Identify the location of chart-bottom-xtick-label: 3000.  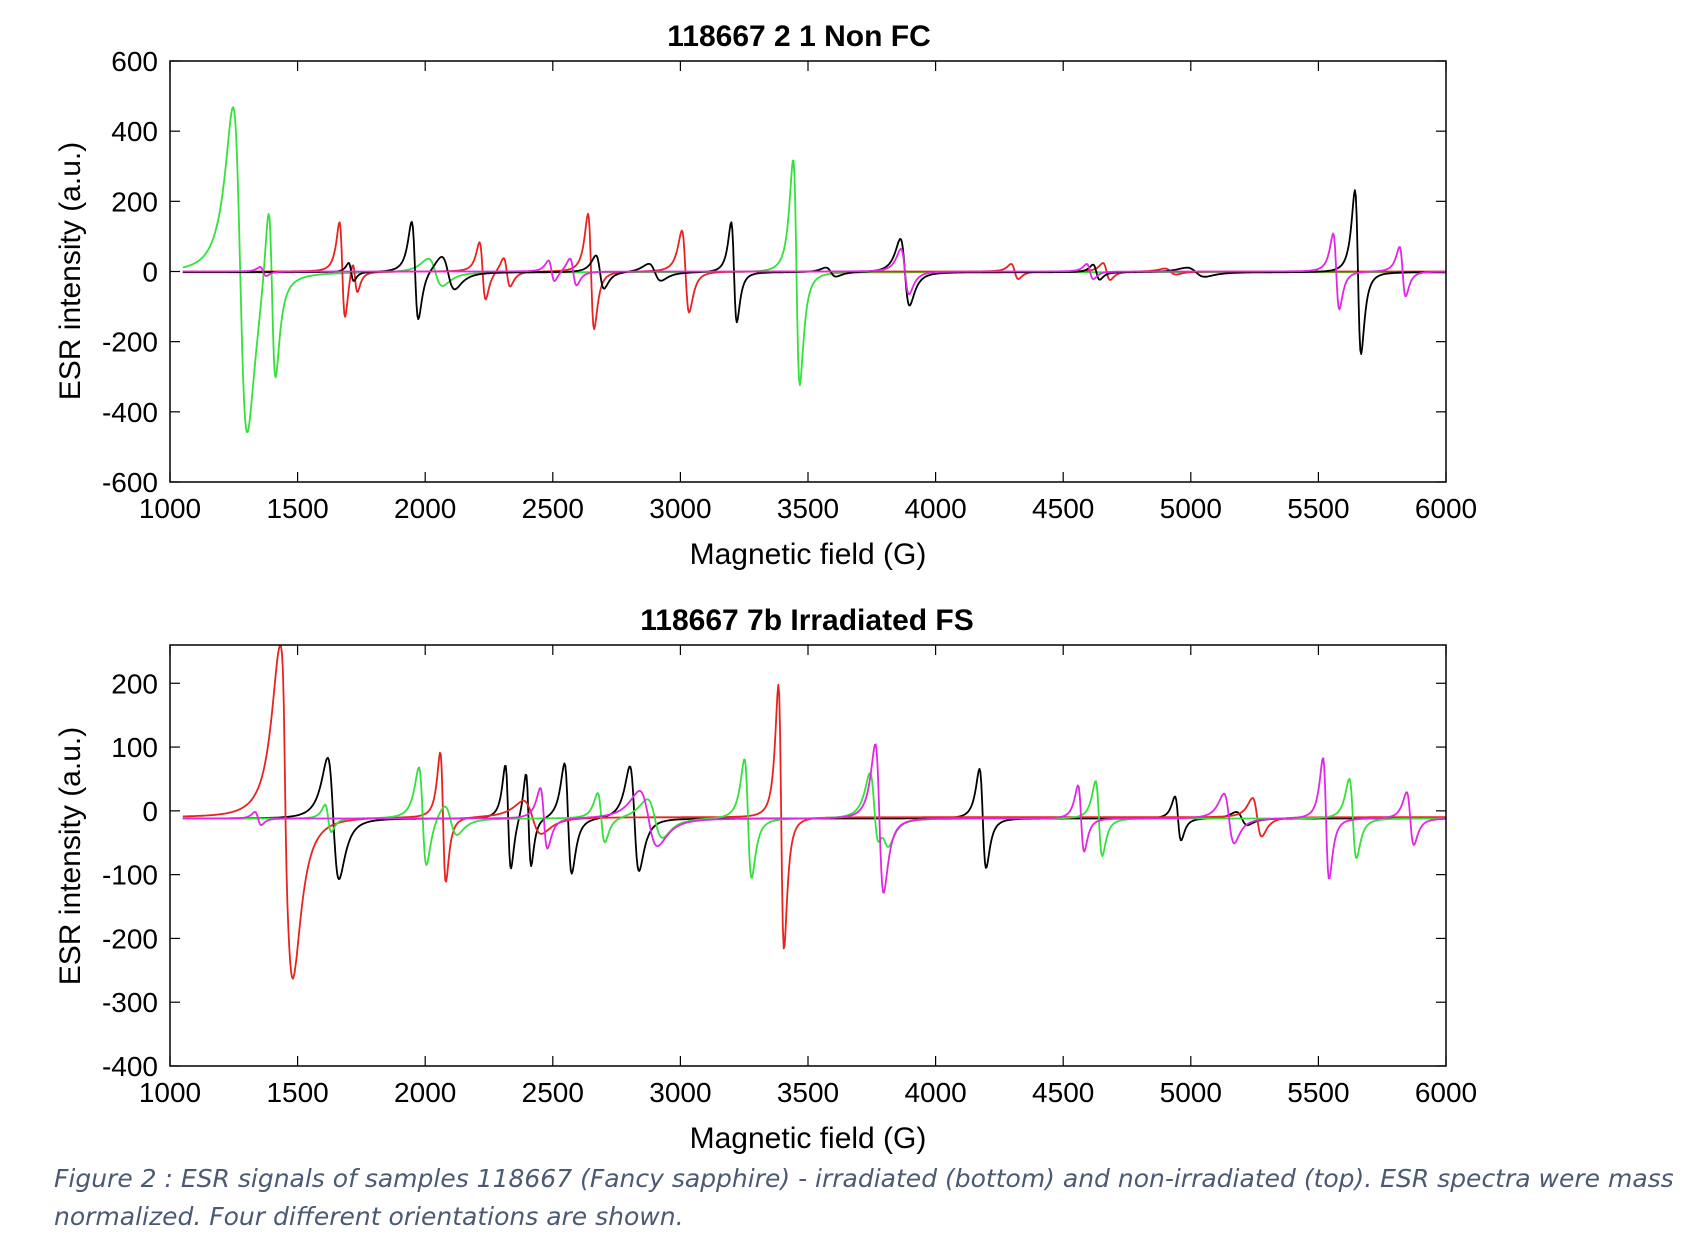
(680, 1092).